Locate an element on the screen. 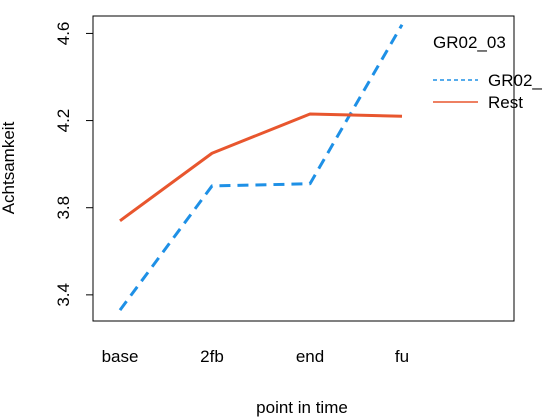 The width and height of the screenshot is (545, 420). y-tick-label: 3.8 is located at coordinates (63, 208).